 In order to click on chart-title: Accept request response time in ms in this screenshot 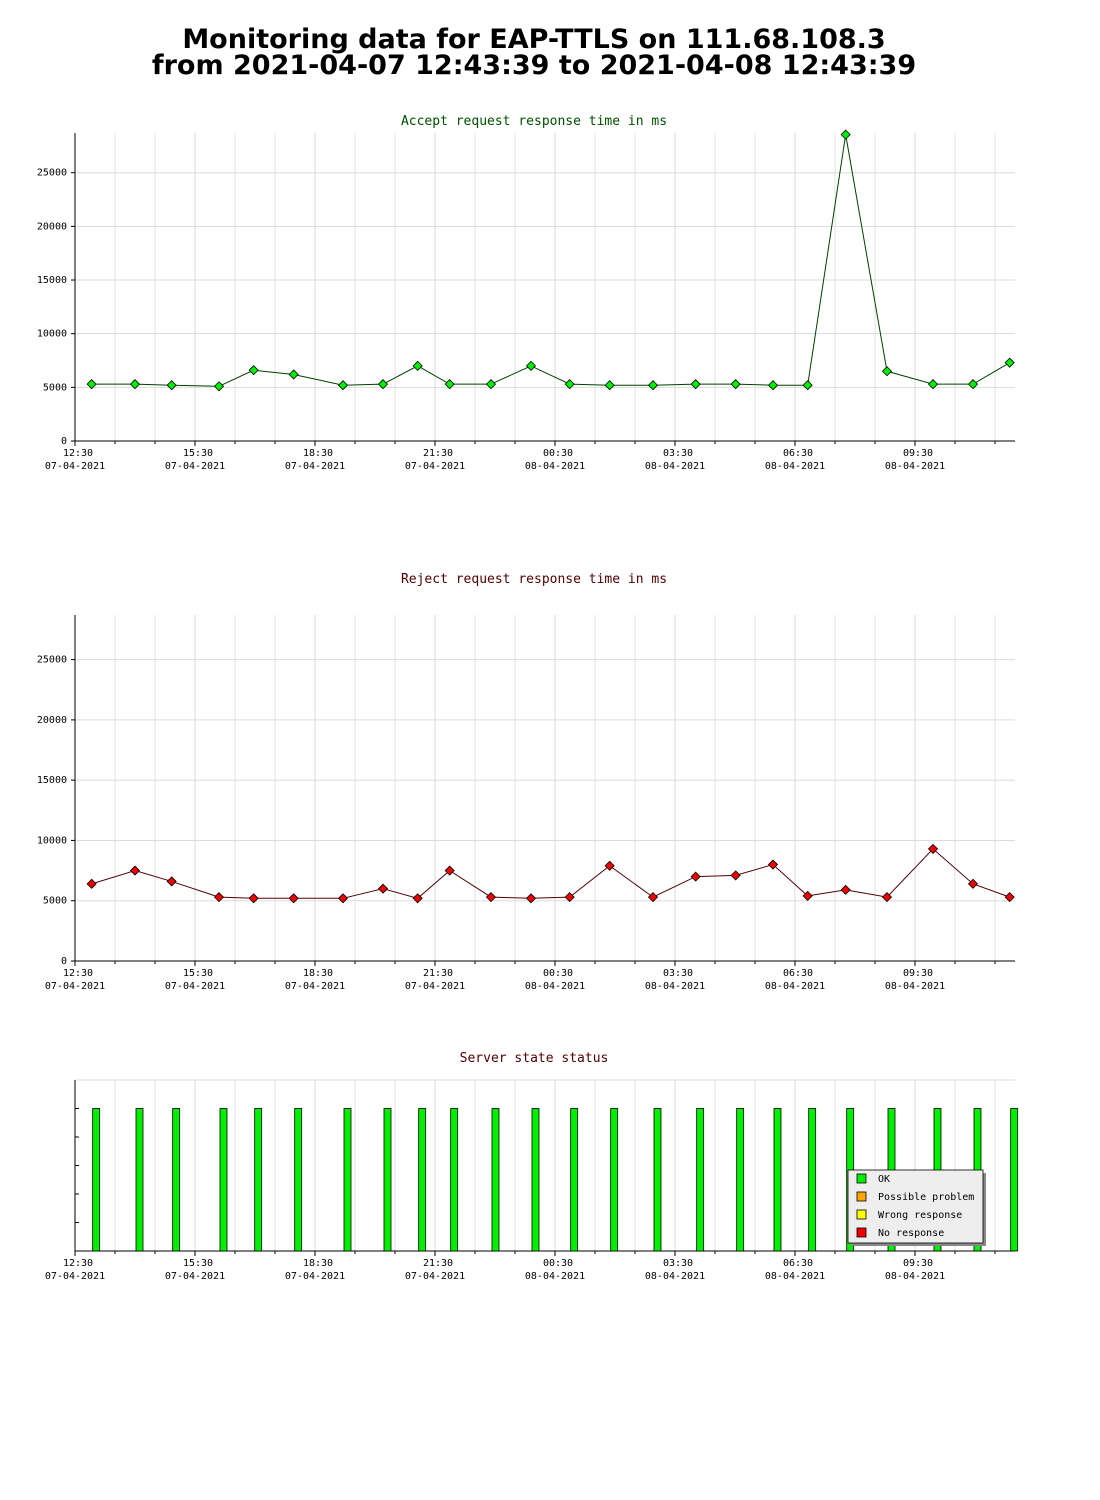, I will do `click(534, 121)`.